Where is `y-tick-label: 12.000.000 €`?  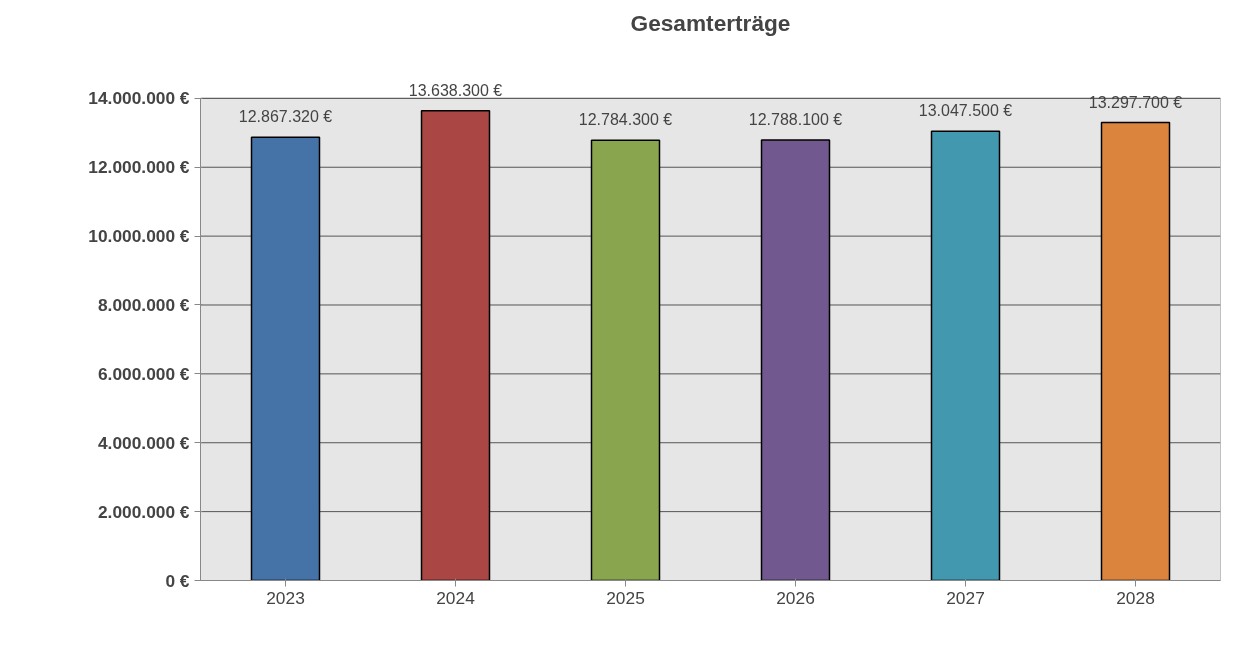 y-tick-label: 12.000.000 € is located at coordinates (139, 167).